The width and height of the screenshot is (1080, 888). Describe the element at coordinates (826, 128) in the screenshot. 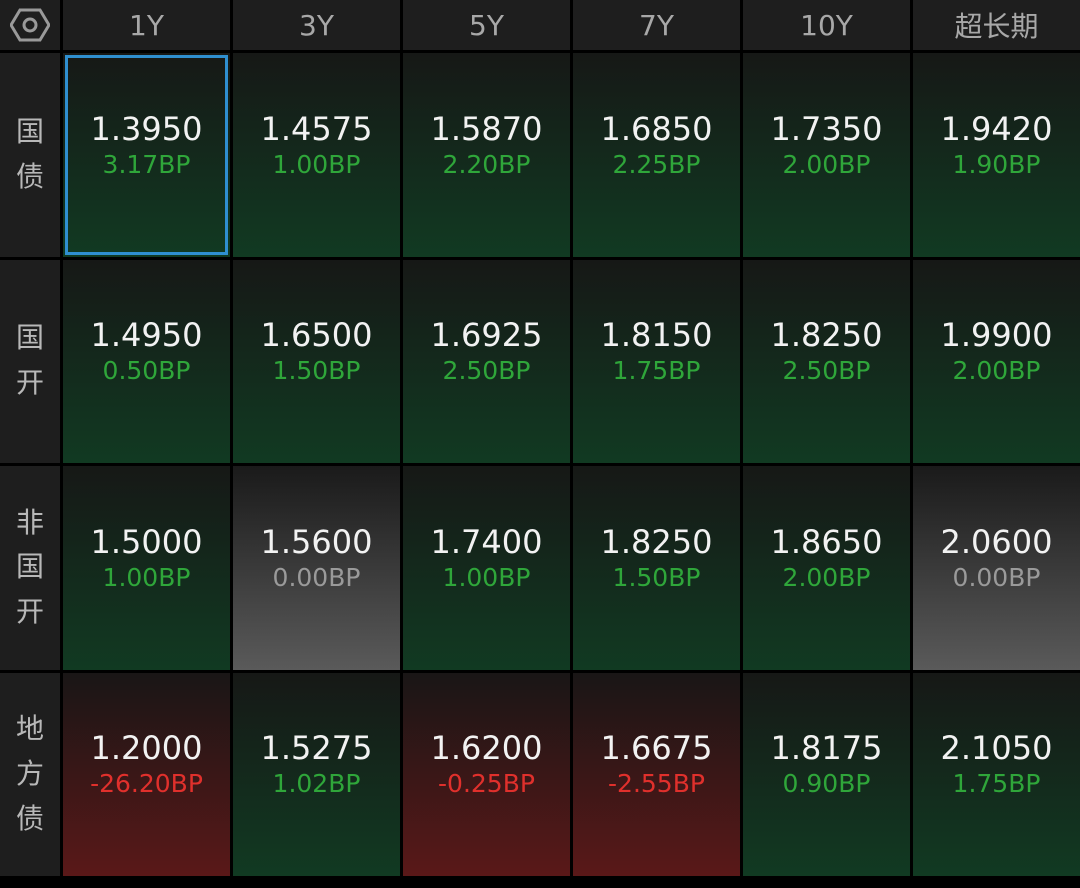

I see `yield-value: 1.7350` at that location.